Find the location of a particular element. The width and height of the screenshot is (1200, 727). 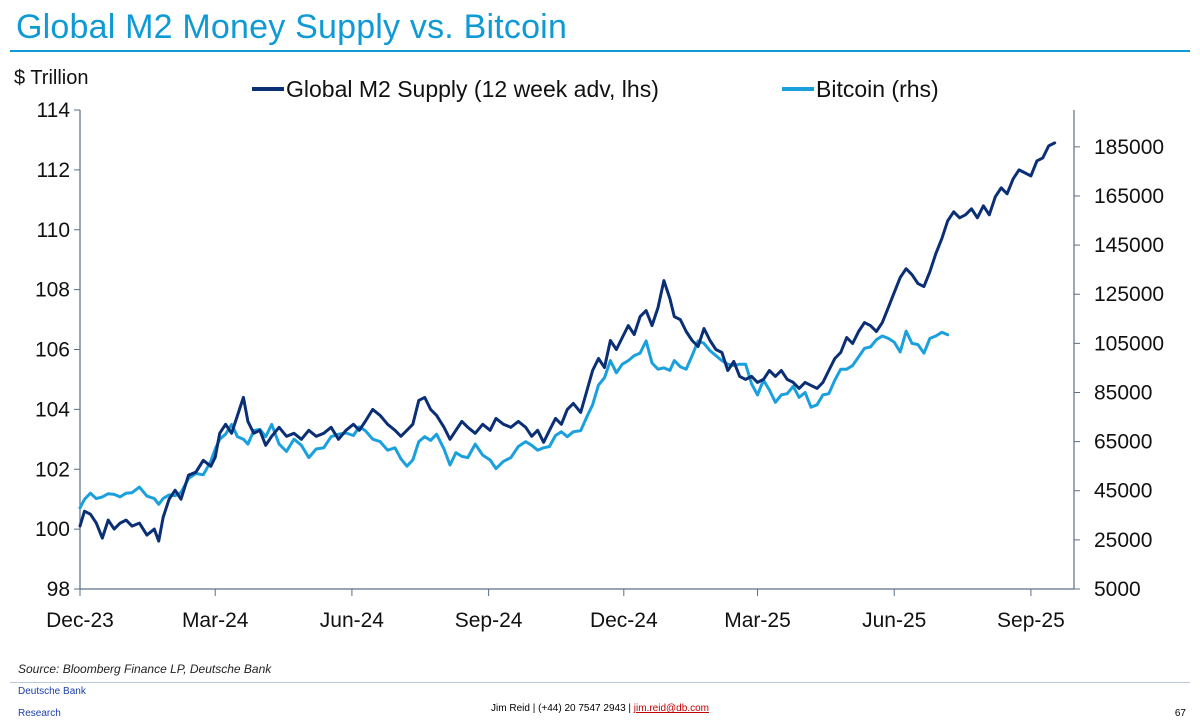

brand-name: Deutsche Bank is located at coordinates (52, 691).